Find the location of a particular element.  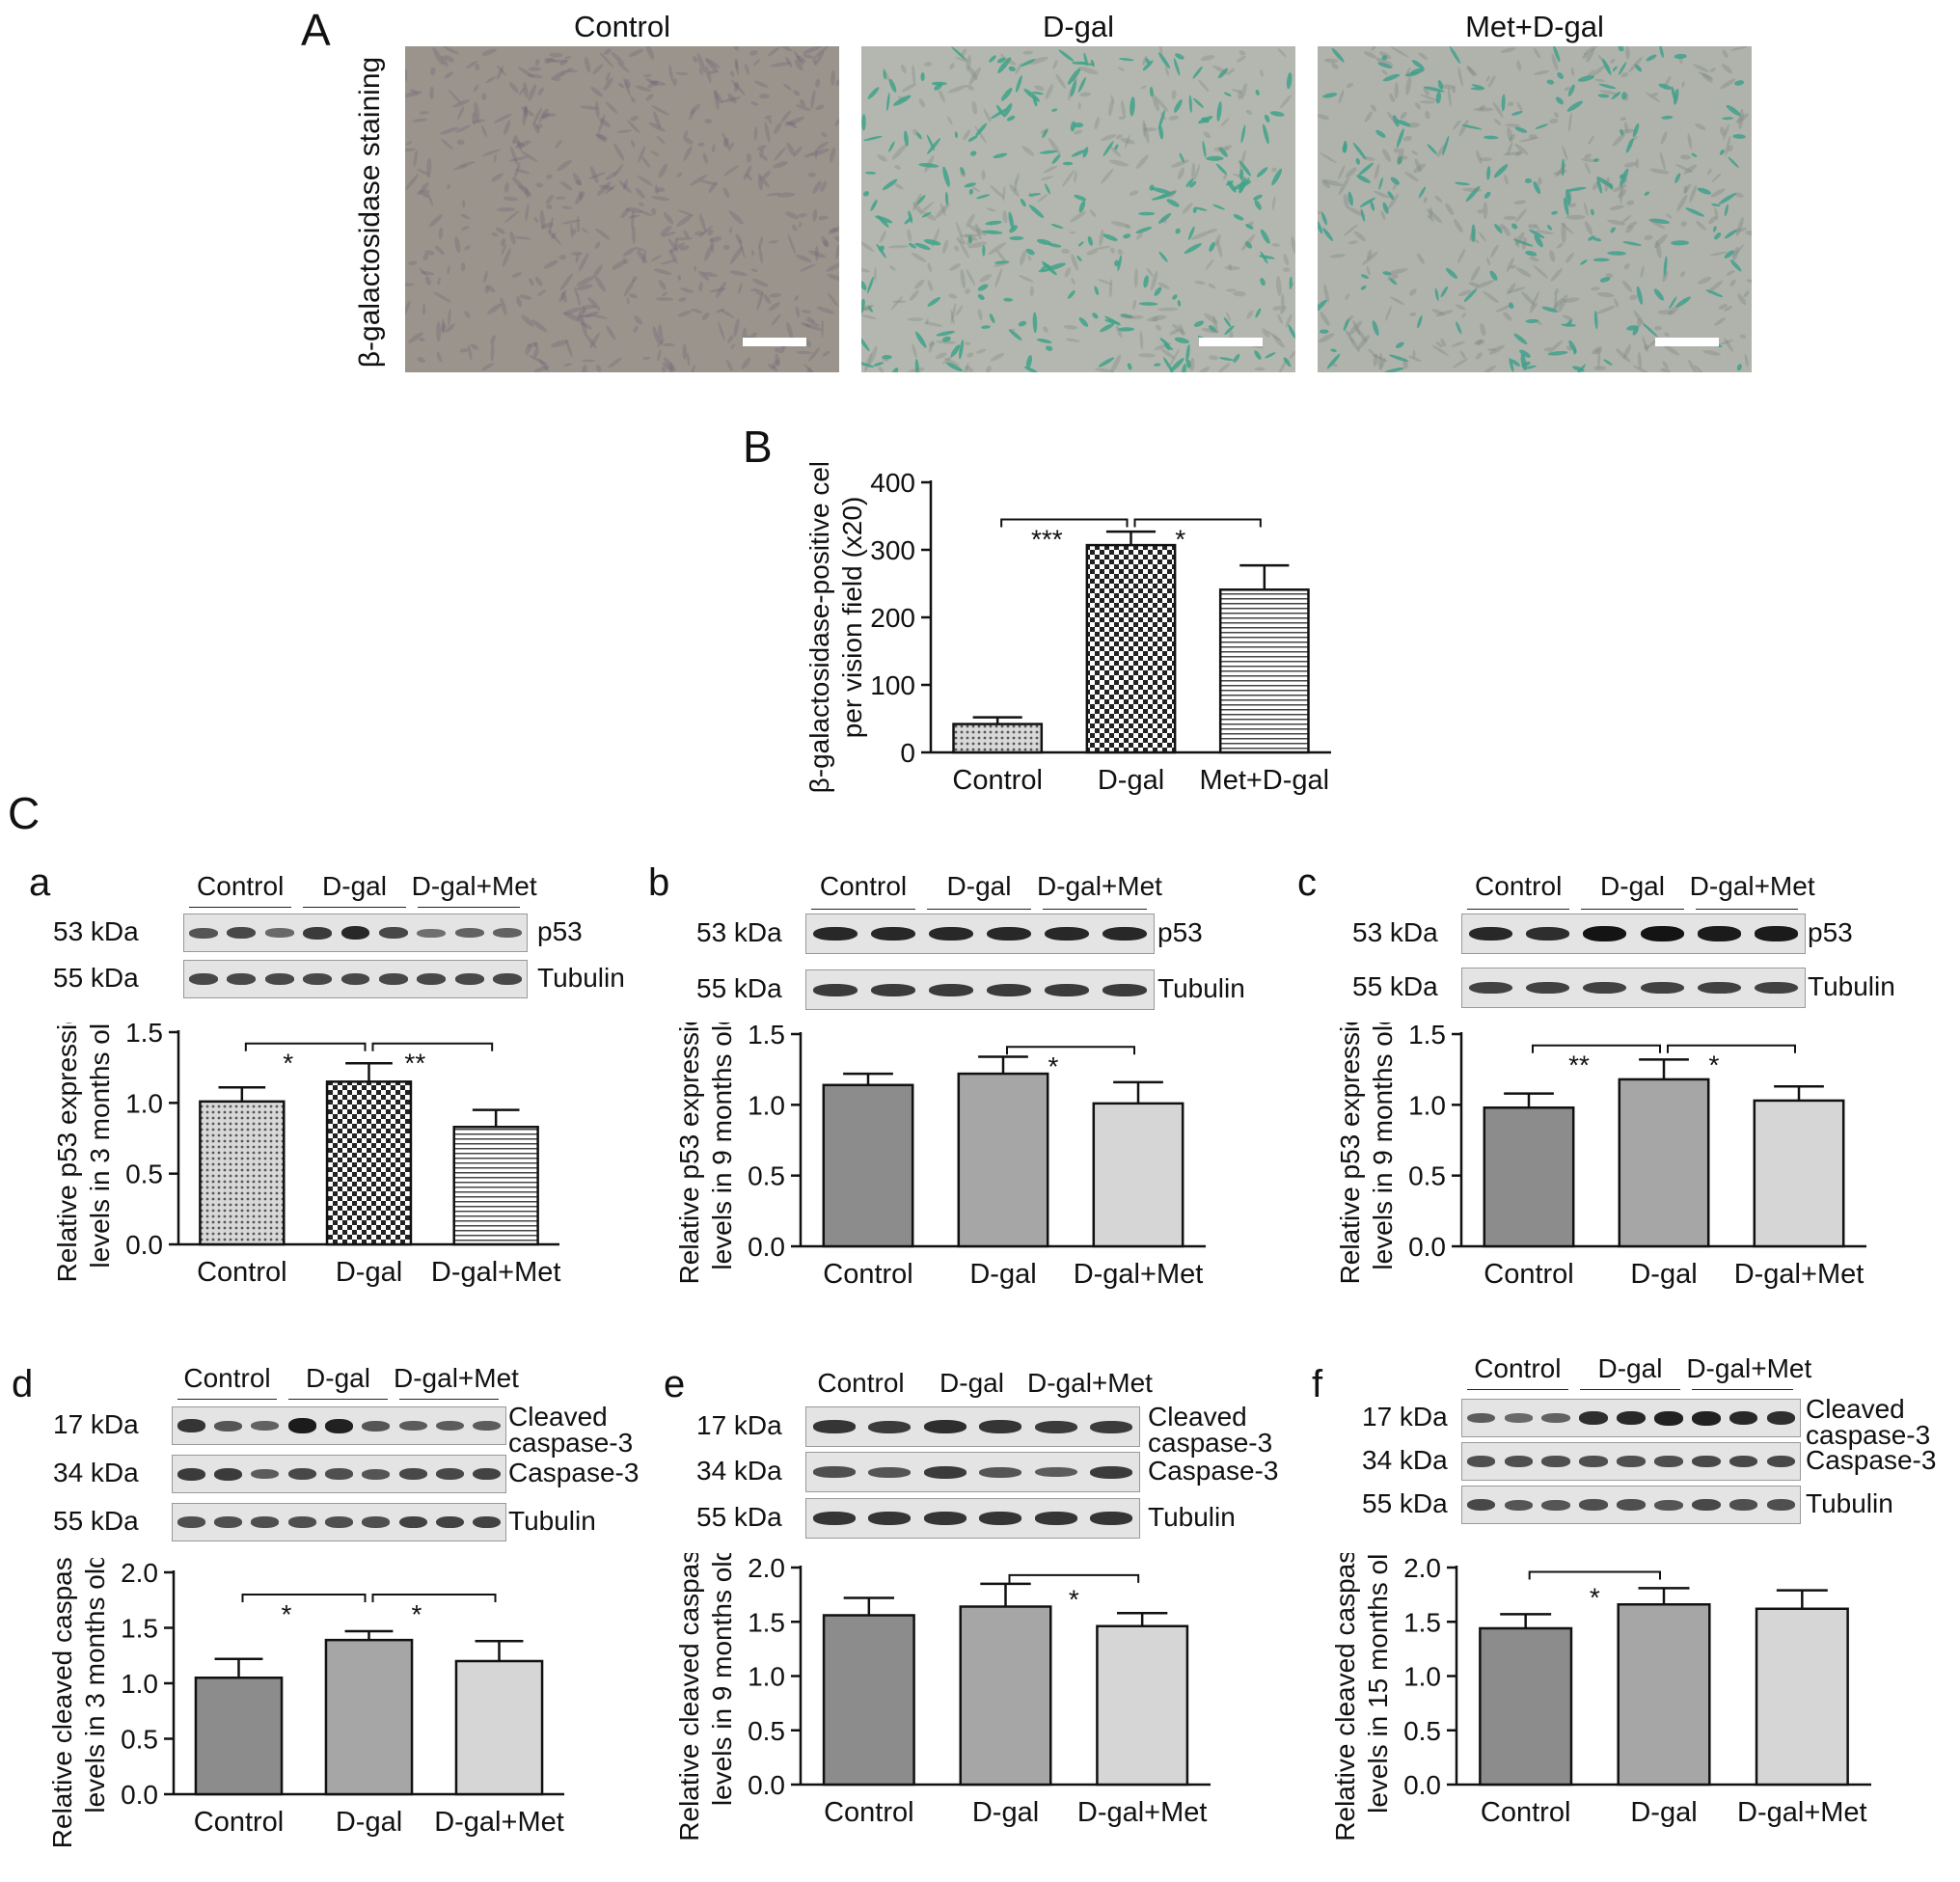

x-tick-label: D-gal+Met is located at coordinates (499, 1822).